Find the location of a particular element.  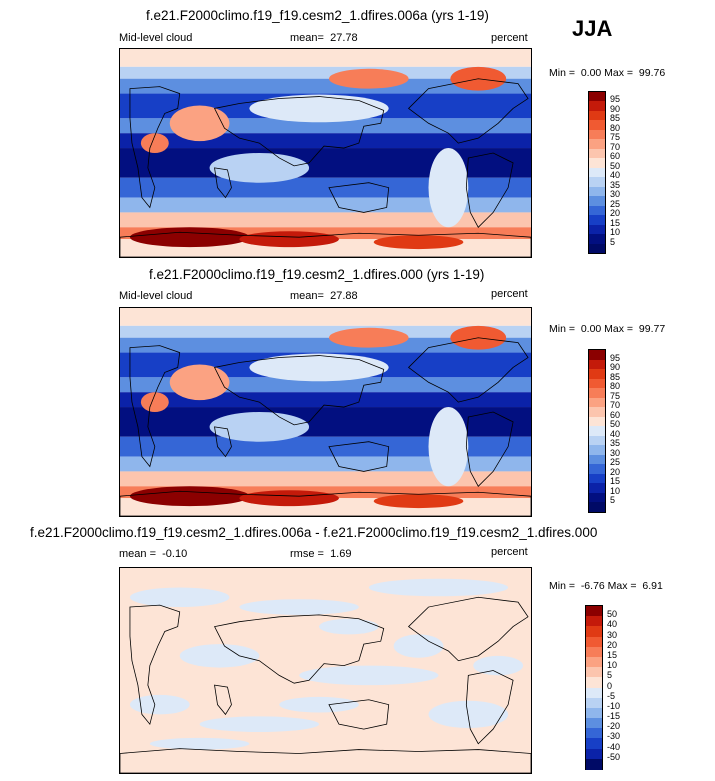

panel-2-colorbar-tick-label: 30 is located at coordinates (615, 452).